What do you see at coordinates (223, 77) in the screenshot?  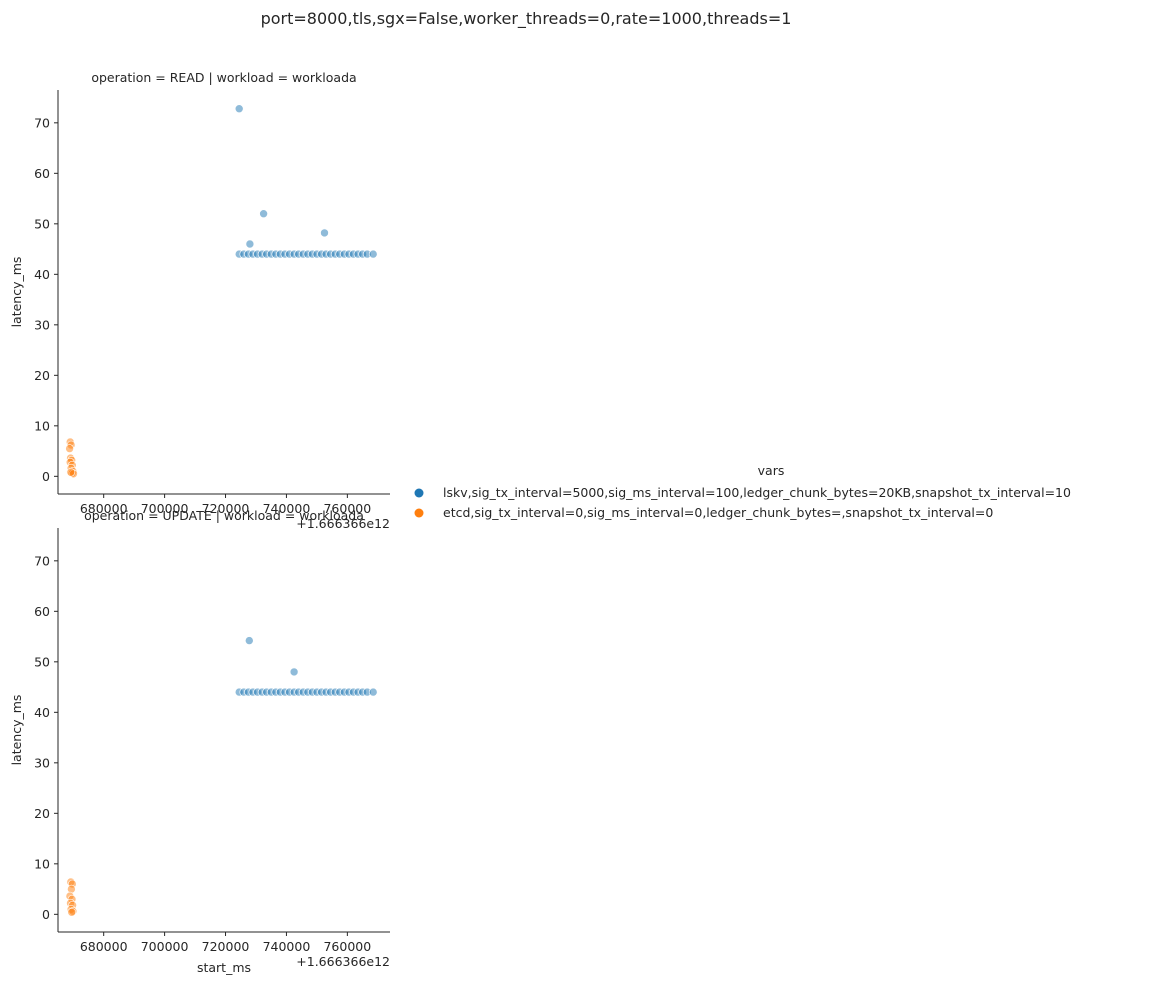 I see `read-facet-title: operation = READ | workload = workloada` at bounding box center [223, 77].